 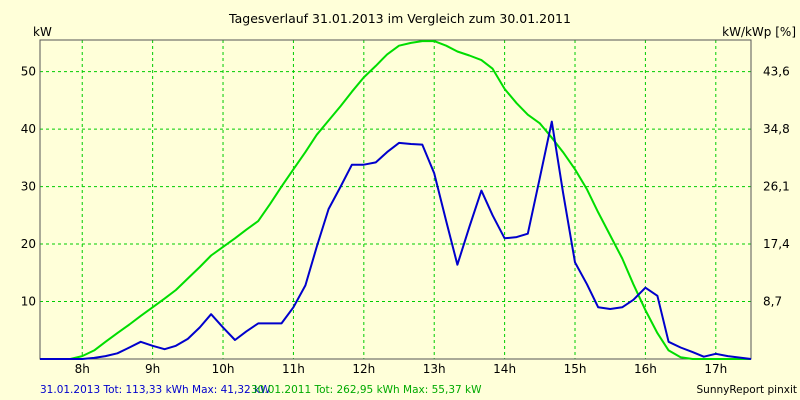 I want to click on x-tick-label-3: 11h, so click(x=293, y=369).